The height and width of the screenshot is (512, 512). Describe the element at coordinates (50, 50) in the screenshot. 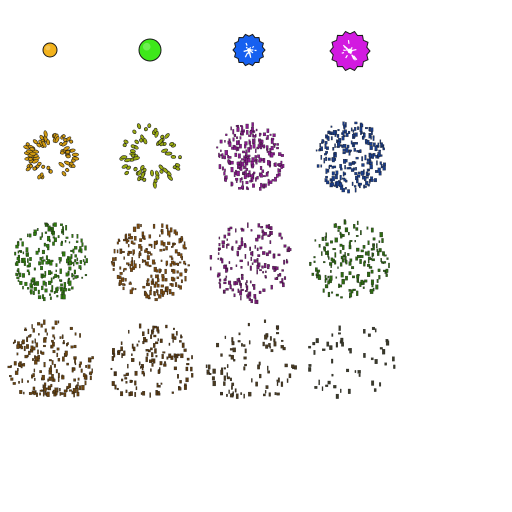

I see `sprite-core` at that location.